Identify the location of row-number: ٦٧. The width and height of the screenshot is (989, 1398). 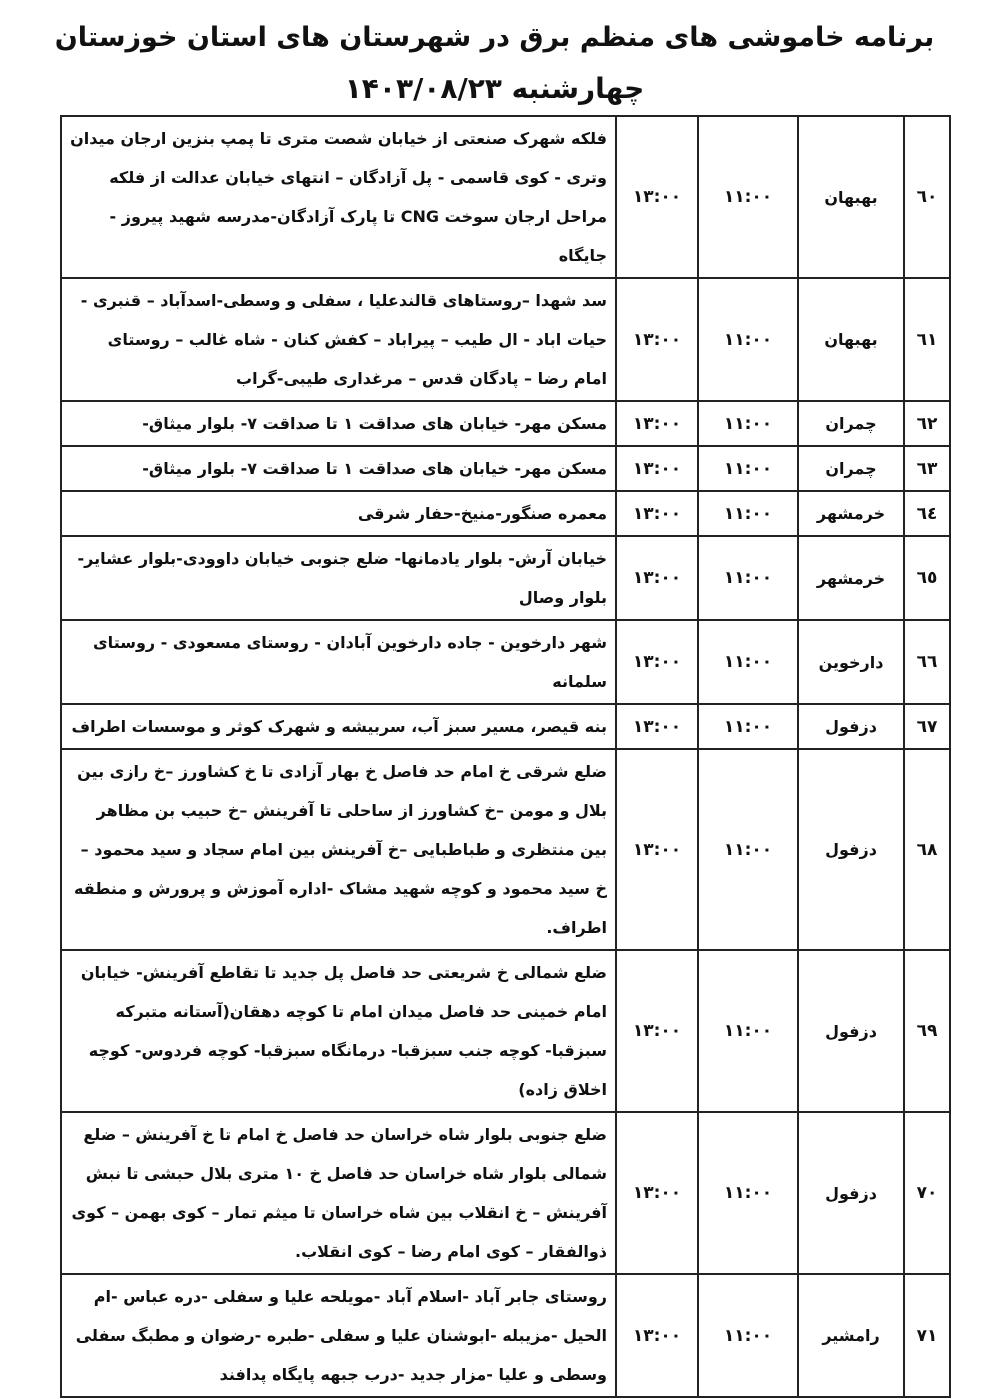
(927, 726).